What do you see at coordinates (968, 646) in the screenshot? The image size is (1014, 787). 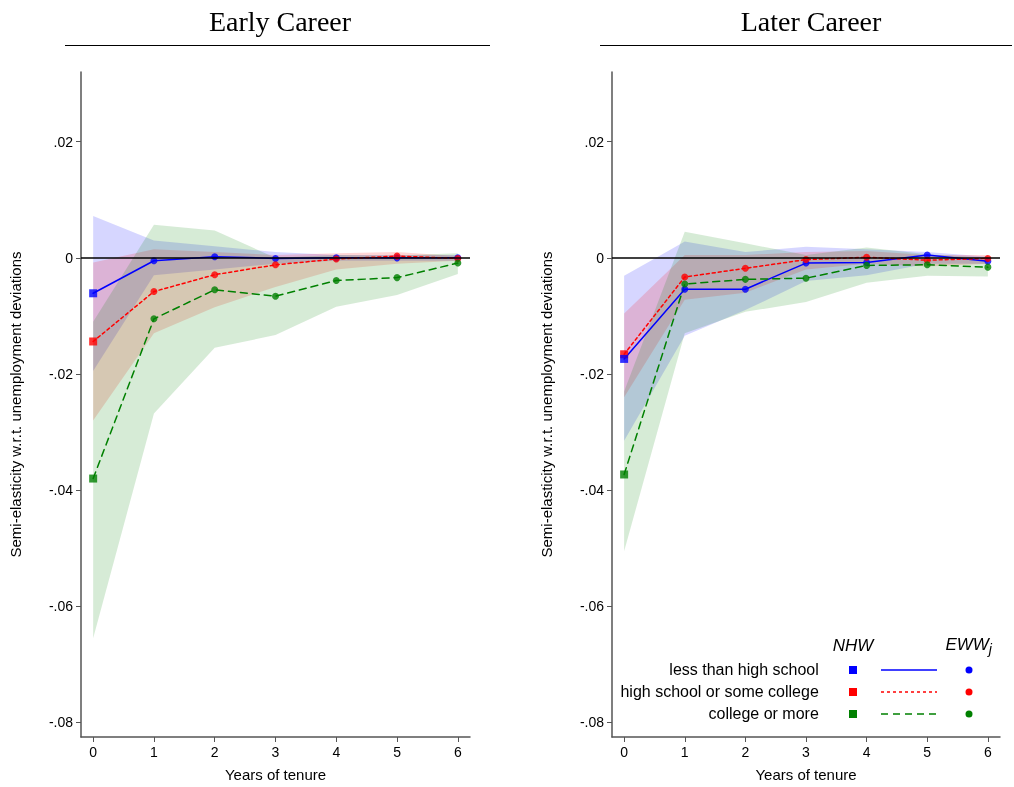 I see `annotation: EWW$_{j}$` at bounding box center [968, 646].